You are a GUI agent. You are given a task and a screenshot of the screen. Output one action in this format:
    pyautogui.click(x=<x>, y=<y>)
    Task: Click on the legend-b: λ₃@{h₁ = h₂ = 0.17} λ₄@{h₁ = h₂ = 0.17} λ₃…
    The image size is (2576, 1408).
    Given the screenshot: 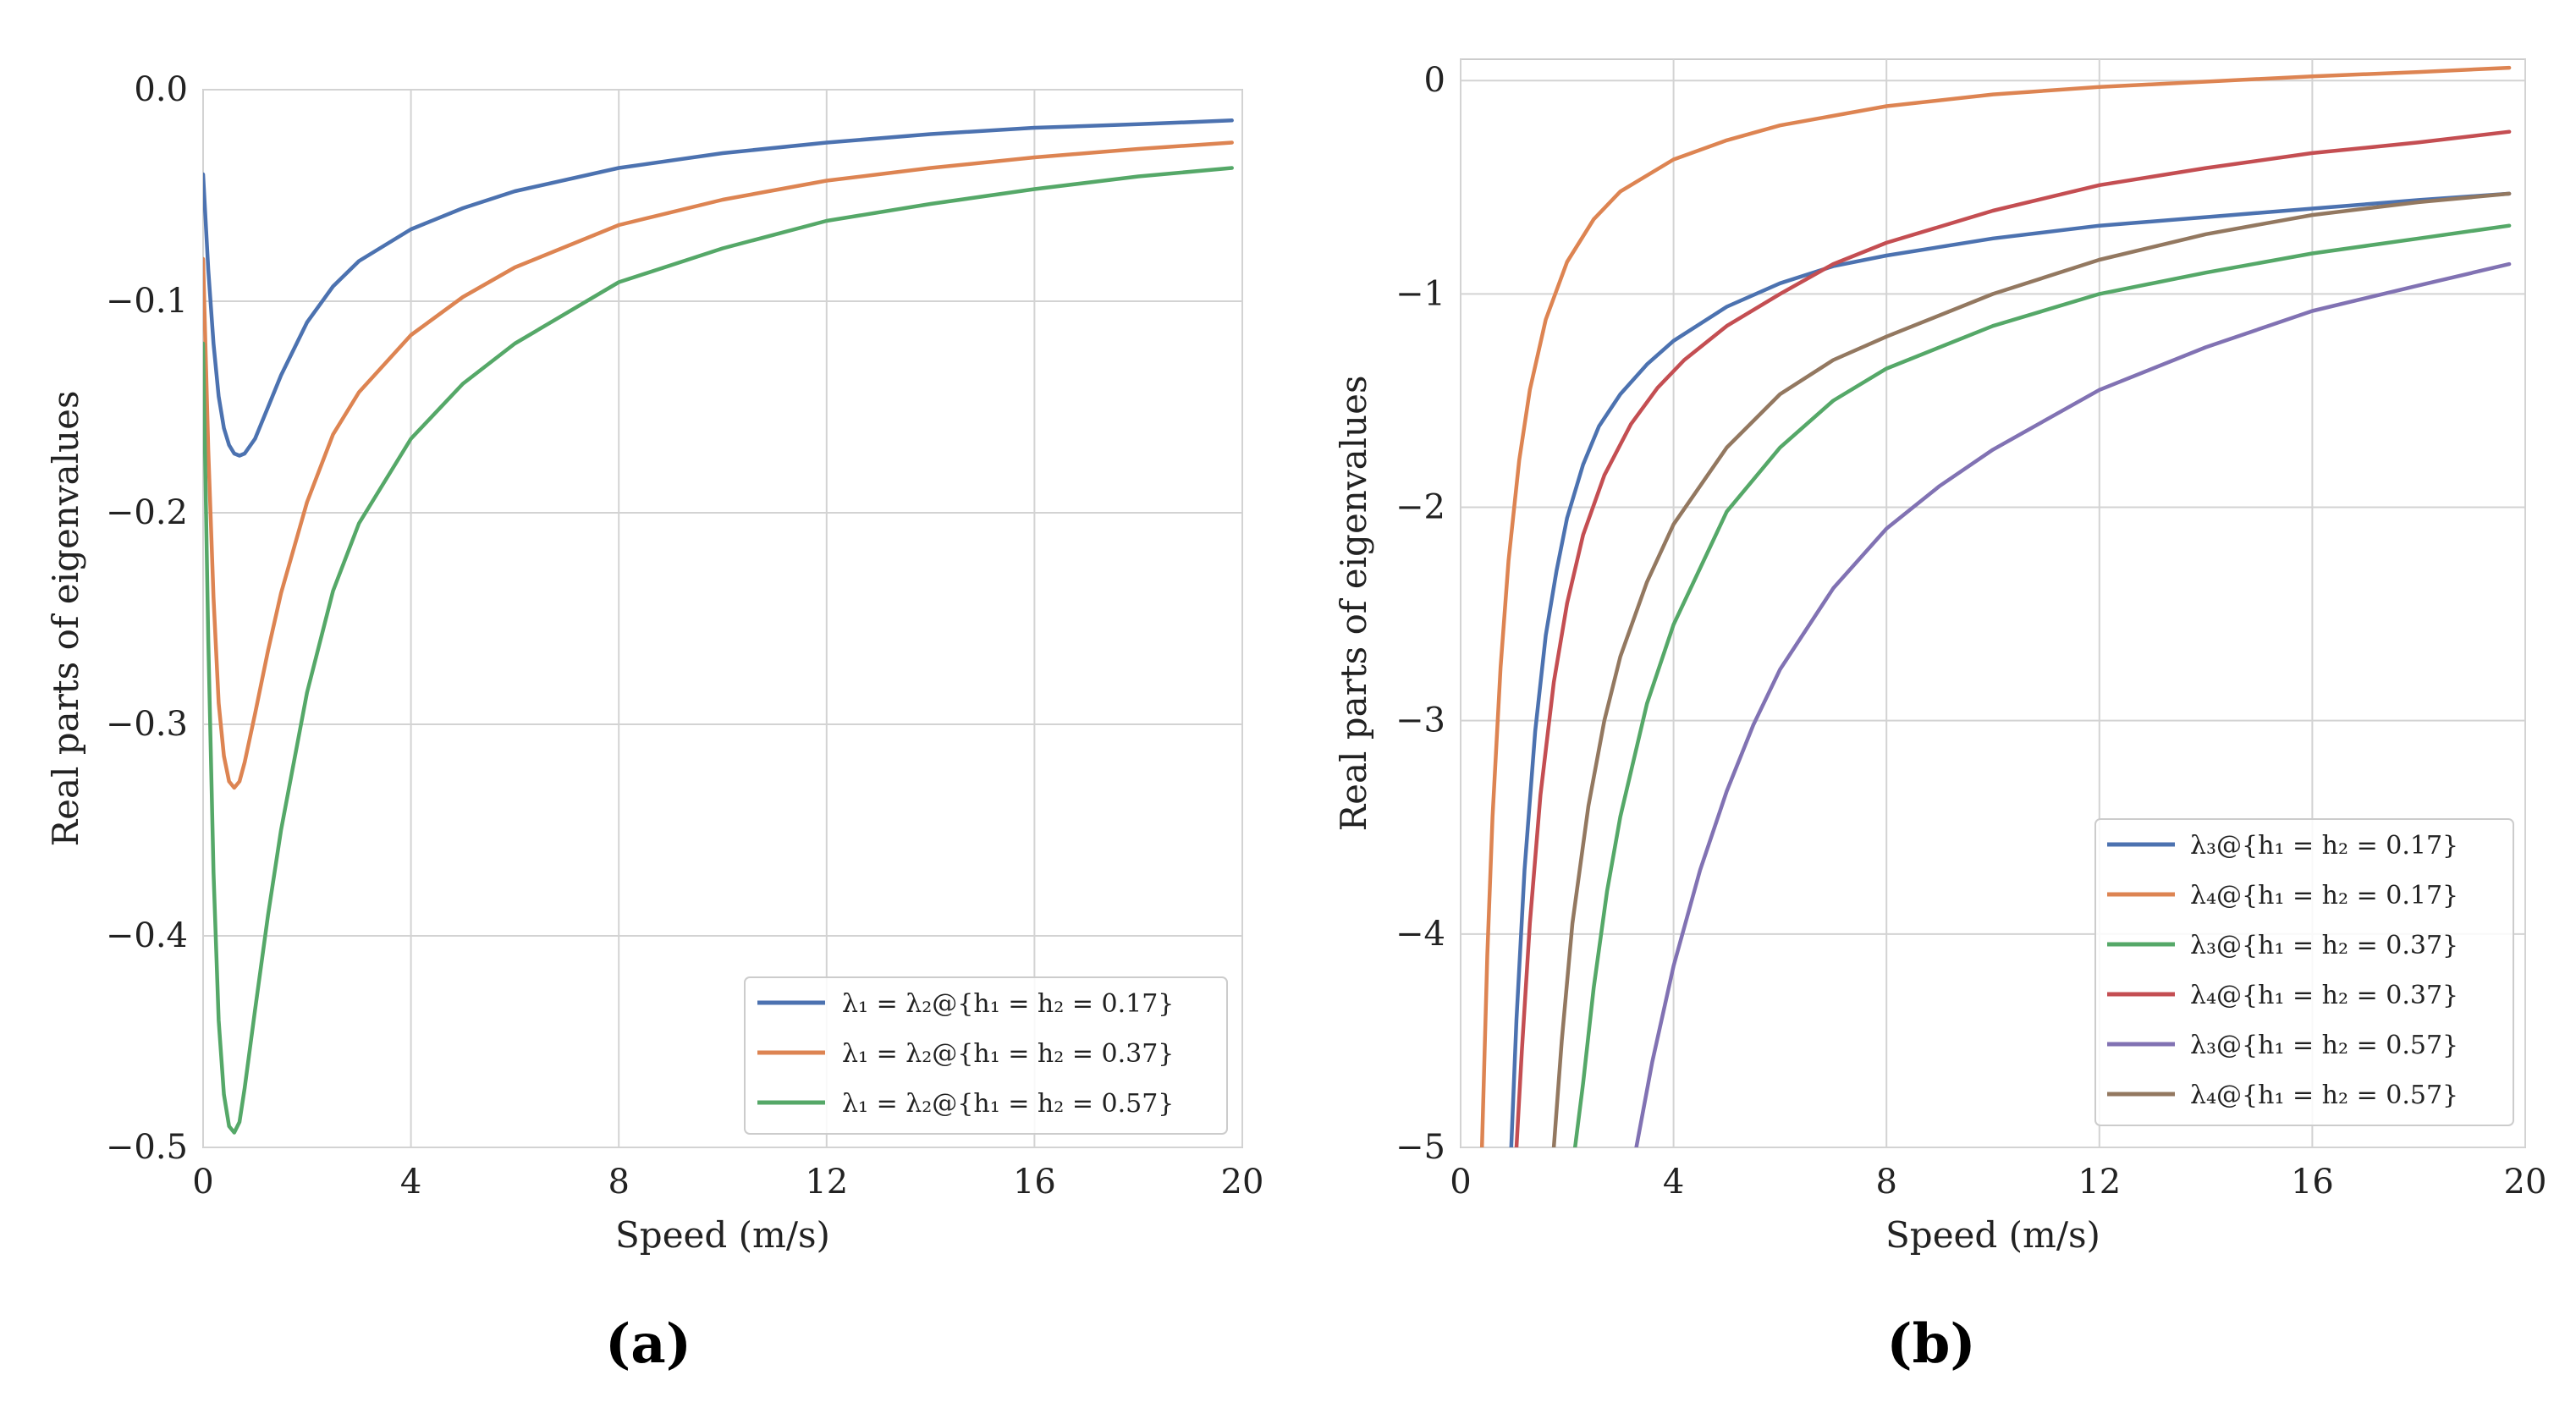 What is the action you would take?
    pyautogui.click(x=2304, y=972)
    